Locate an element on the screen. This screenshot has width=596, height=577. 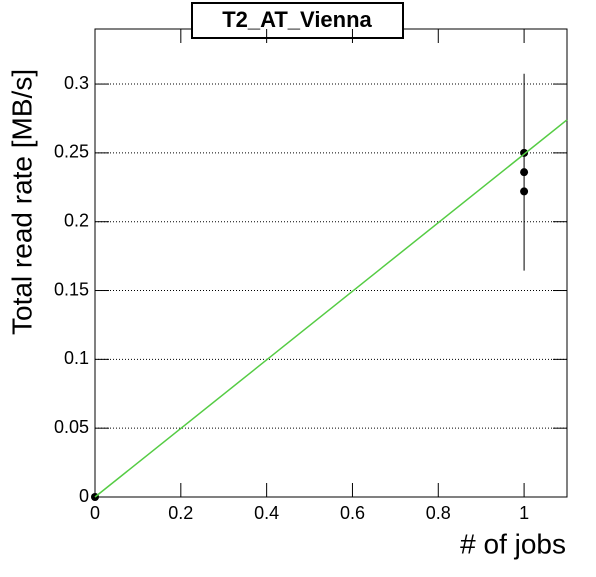
x-tick-label: 0.2 is located at coordinates (180, 513).